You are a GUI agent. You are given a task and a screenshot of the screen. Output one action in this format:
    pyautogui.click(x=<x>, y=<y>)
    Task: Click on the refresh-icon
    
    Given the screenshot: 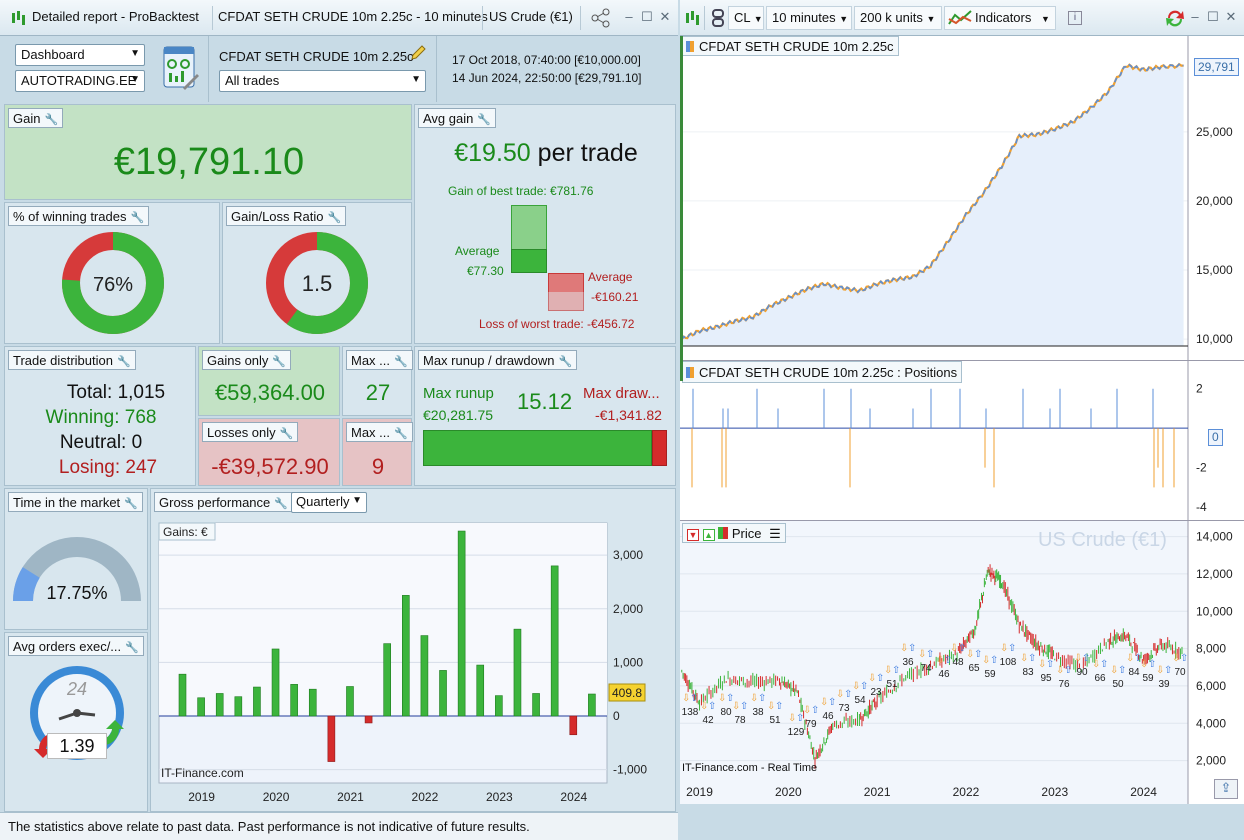 What is the action you would take?
    pyautogui.click(x=1175, y=18)
    